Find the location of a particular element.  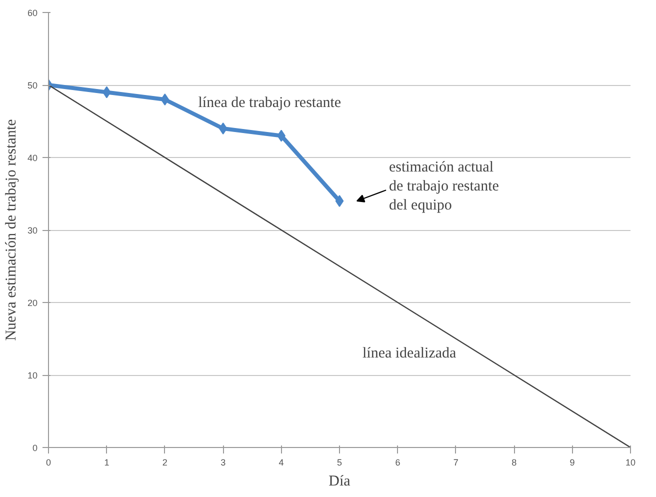

y-tick-label: 50 is located at coordinates (32, 85).